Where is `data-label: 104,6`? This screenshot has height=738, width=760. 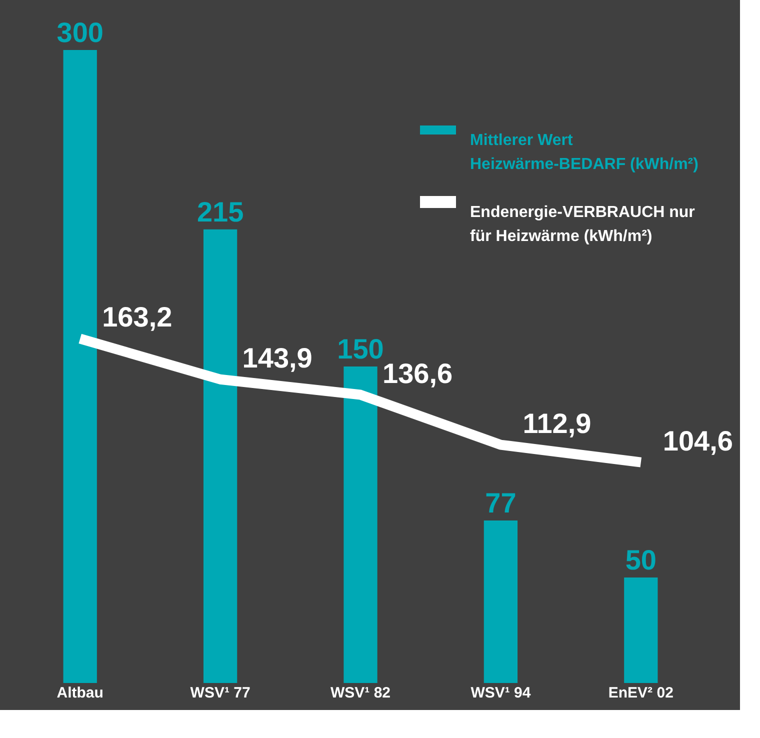 data-label: 104,6 is located at coordinates (697, 440).